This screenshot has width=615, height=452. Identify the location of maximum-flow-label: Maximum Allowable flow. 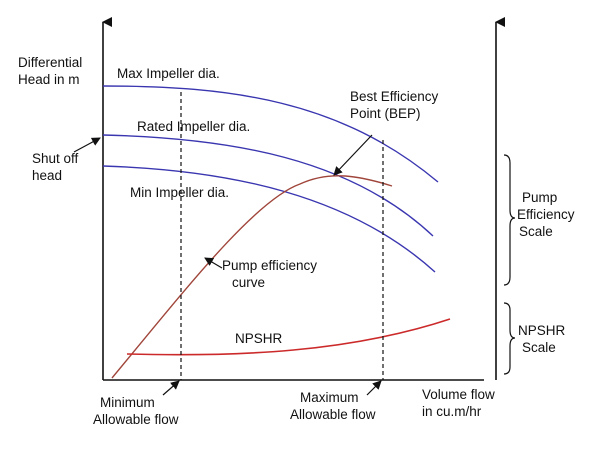
(333, 406).